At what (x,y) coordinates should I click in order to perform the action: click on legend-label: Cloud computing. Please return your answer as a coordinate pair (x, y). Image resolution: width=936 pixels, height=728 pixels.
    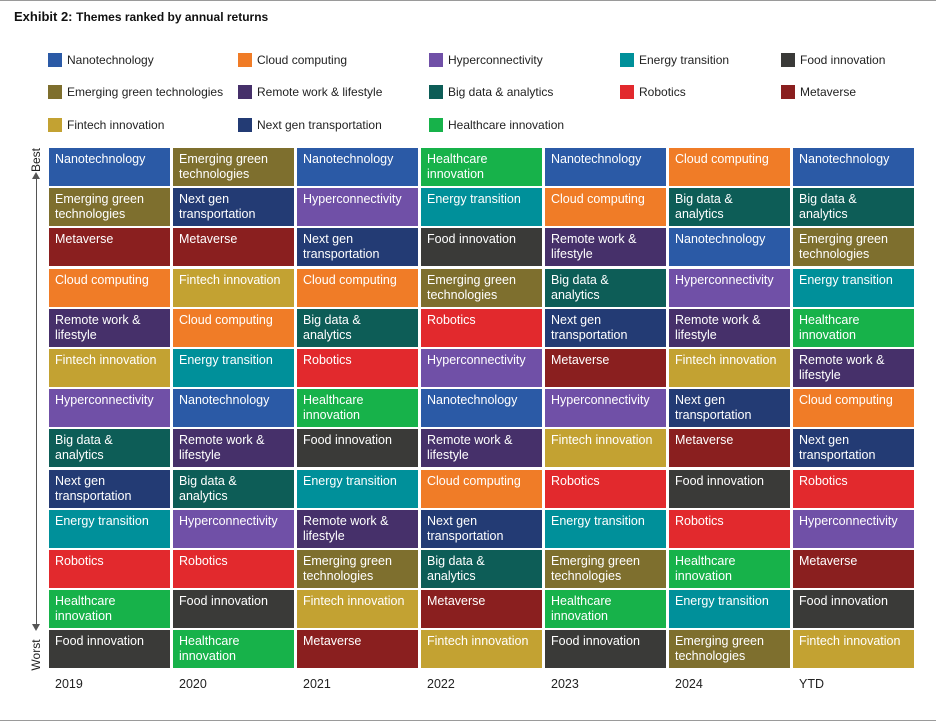
    Looking at the image, I should click on (302, 60).